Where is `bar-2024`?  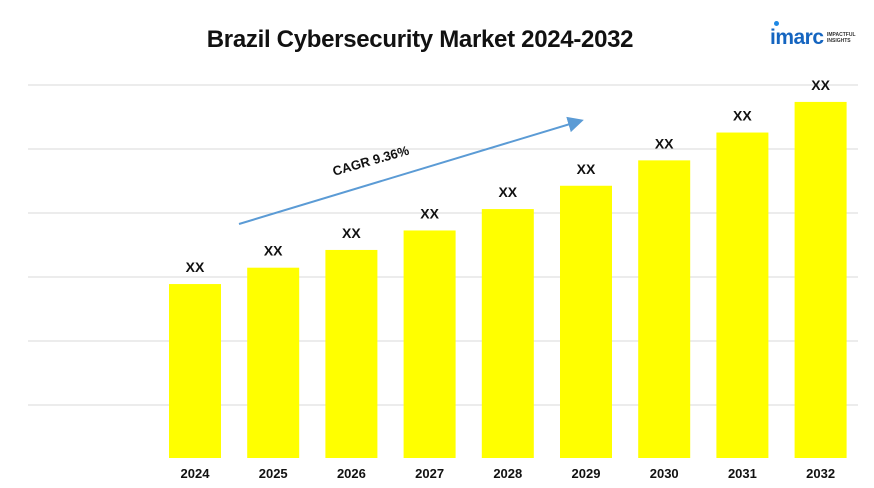
bar-2024 is located at coordinates (195, 371).